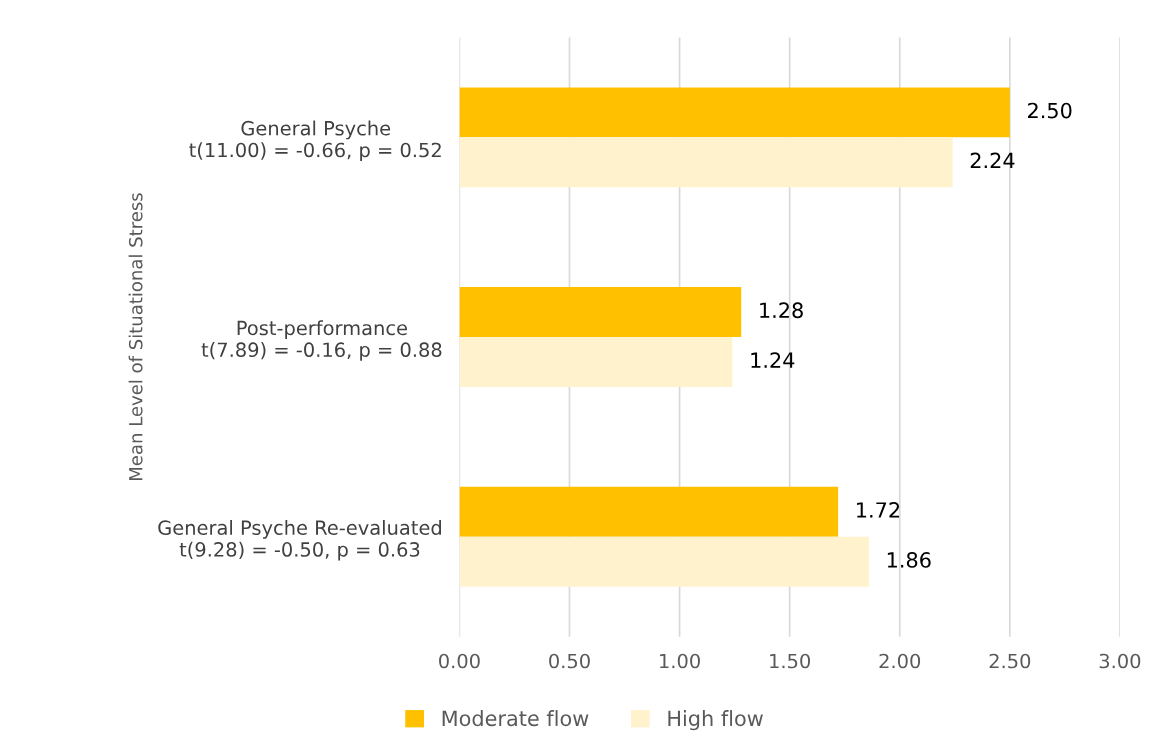 This screenshot has height=749, width=1169. I want to click on y-tick-label: General Psyche t(11.00) = -0.66, p = 0.52, so click(315, 141).